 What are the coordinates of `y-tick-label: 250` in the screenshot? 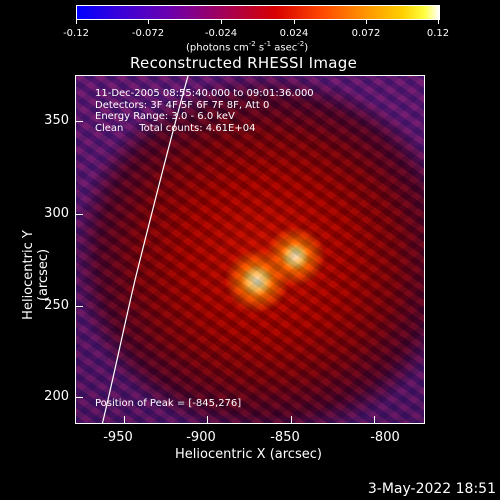 It's located at (56, 305).